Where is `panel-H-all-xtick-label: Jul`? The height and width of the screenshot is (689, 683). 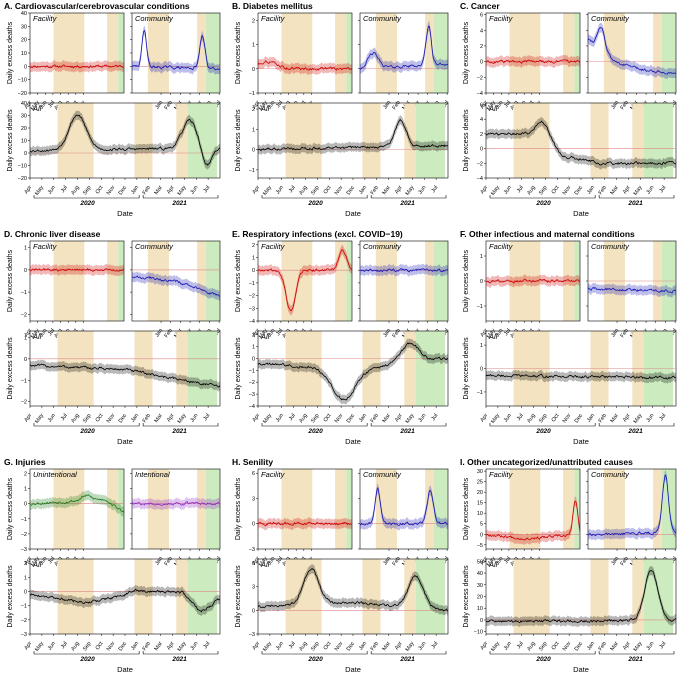
panel-H-all-xtick-label: Jul is located at coordinates (292, 645).